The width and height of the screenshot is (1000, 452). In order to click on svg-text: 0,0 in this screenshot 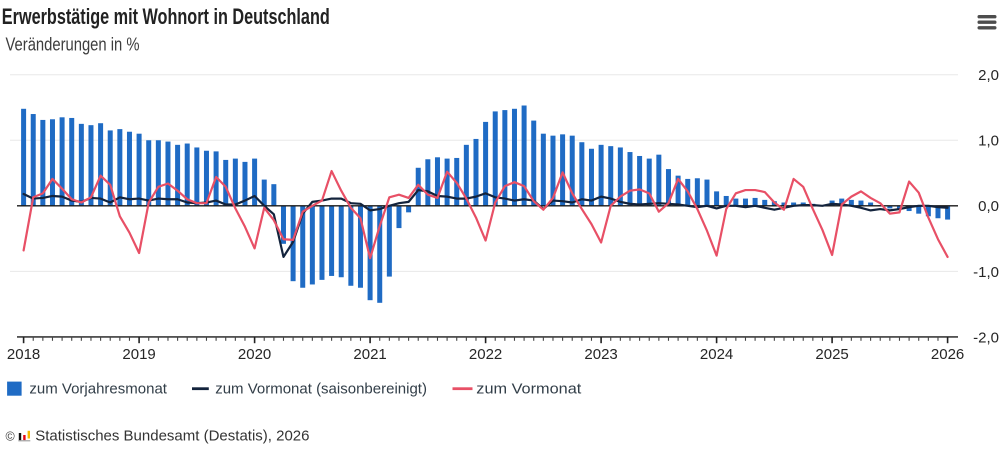, I will do `click(988, 206)`.